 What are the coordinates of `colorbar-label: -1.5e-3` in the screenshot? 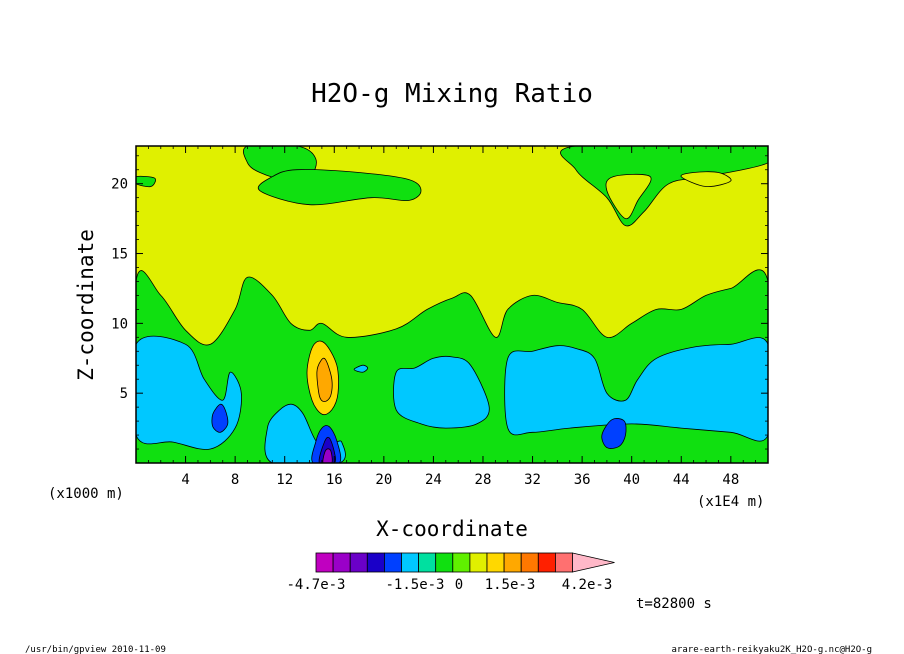 It's located at (414, 585).